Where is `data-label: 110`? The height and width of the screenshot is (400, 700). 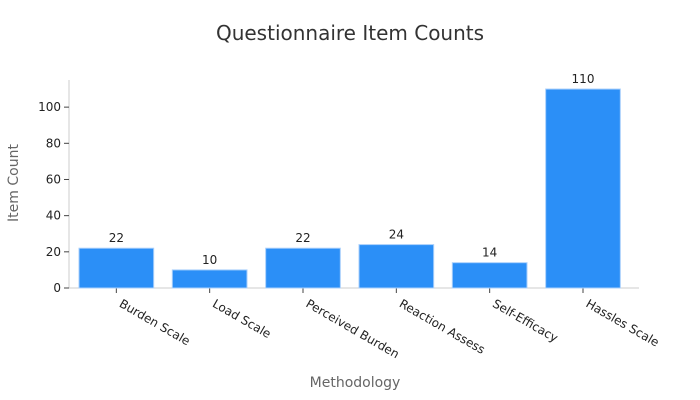
data-label: 110 is located at coordinates (583, 79).